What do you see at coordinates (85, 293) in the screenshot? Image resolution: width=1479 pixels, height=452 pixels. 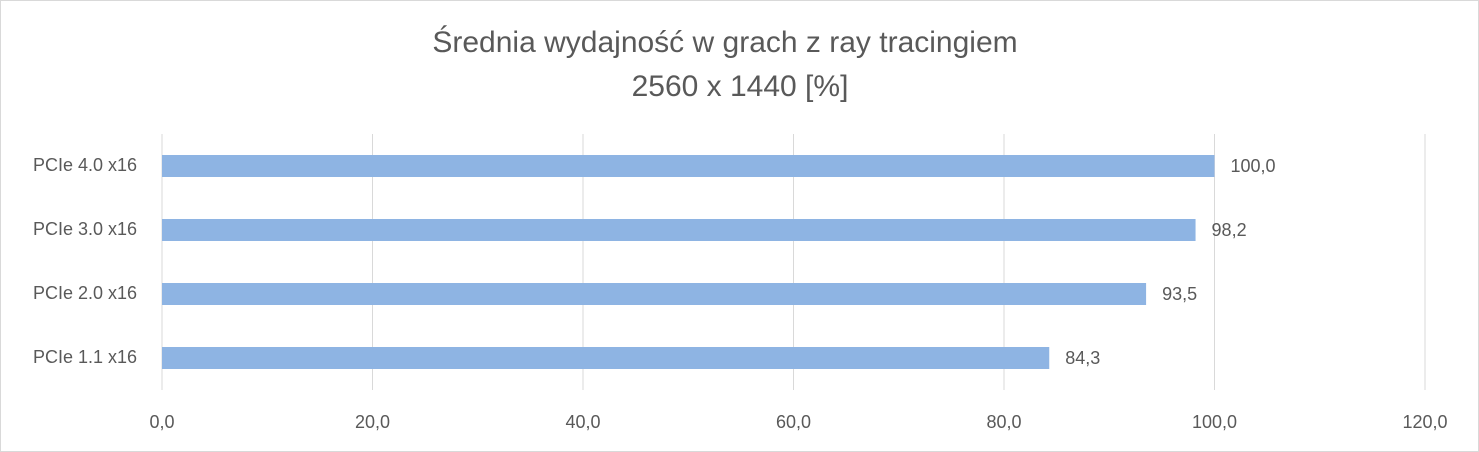 I see `y-tick-label: PCIe 2.0 x16` at bounding box center [85, 293].